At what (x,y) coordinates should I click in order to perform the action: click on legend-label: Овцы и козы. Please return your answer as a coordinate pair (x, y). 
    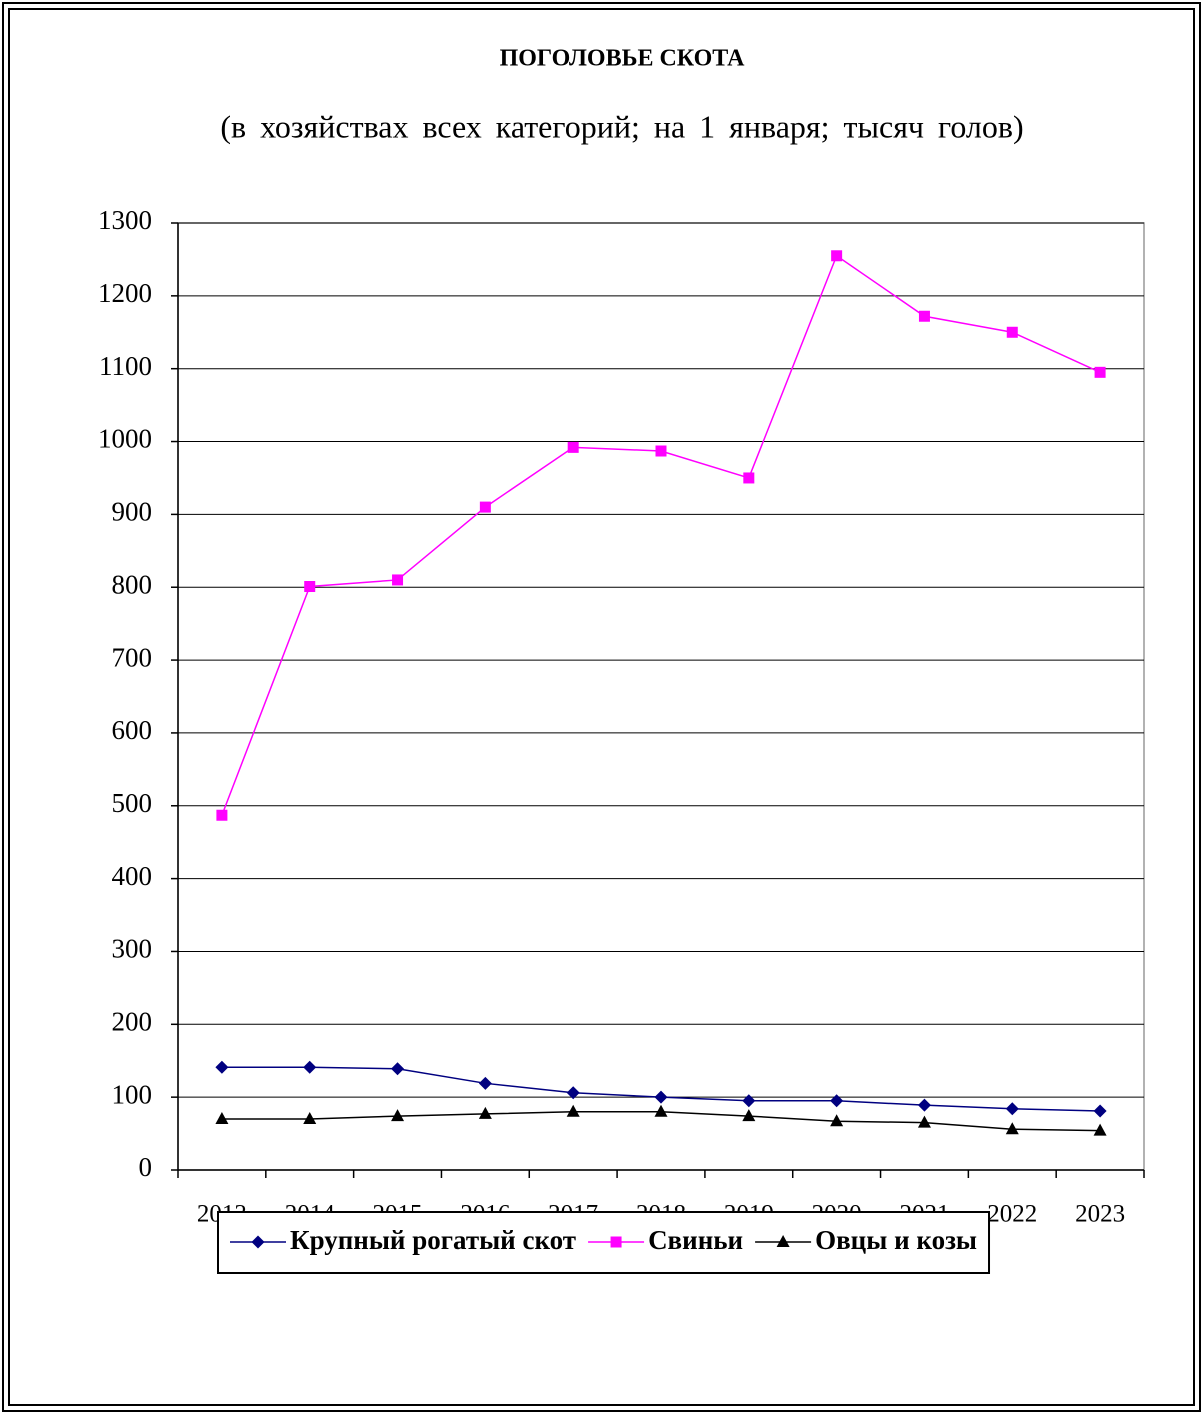
    Looking at the image, I should click on (896, 1240).